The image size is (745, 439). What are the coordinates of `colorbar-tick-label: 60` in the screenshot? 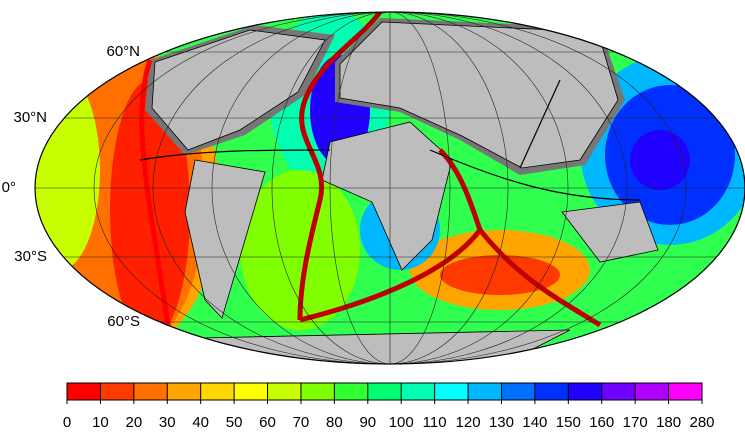 It's located at (267, 422).